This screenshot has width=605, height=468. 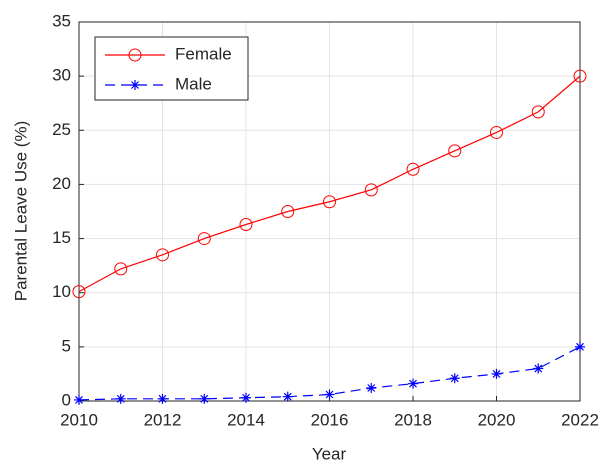 I want to click on y-tick-label: 20, so click(x=61, y=183).